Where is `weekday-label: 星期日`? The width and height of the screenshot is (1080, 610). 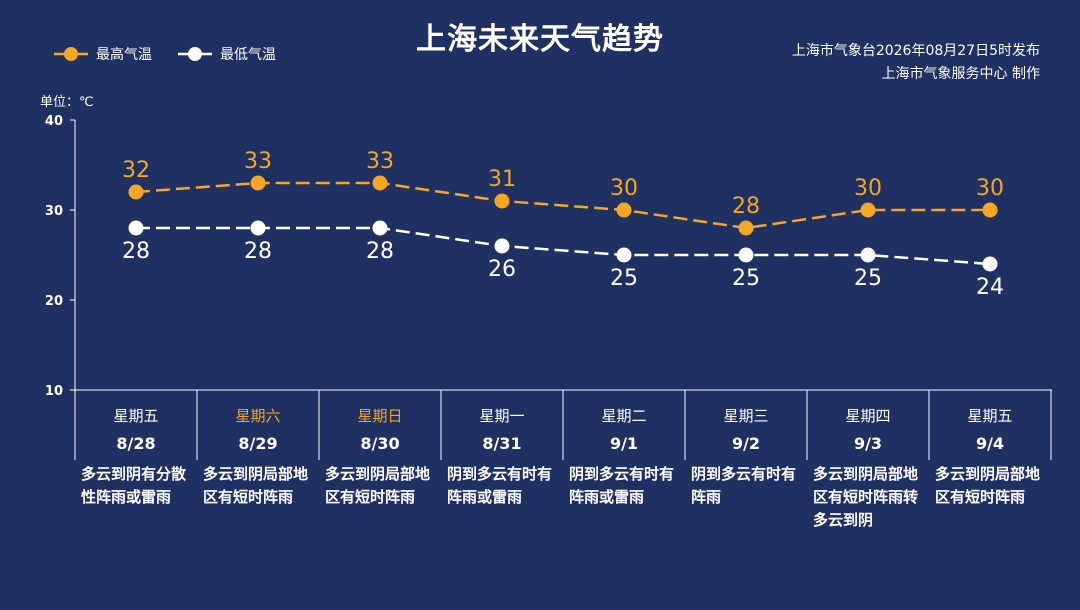
weekday-label: 星期日 is located at coordinates (380, 416).